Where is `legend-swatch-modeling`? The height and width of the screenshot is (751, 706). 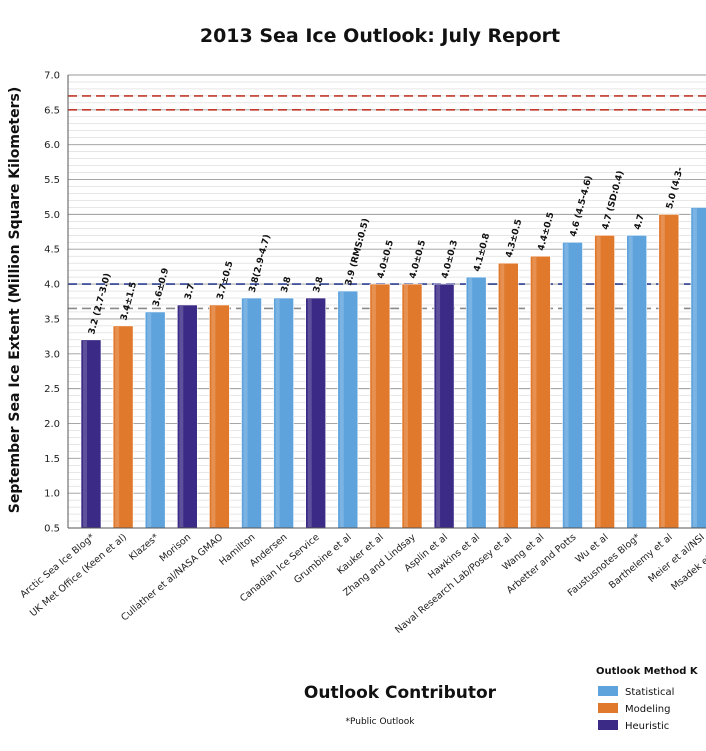 legend-swatch-modeling is located at coordinates (608, 708).